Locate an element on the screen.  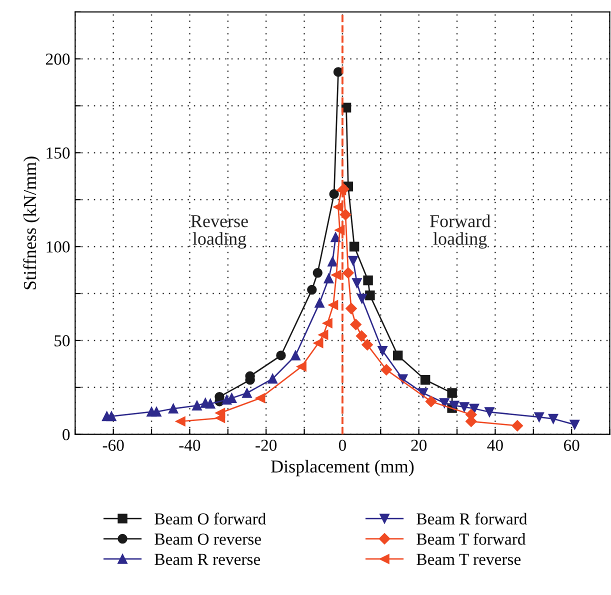
x-tick-label: -40 is located at coordinates (189, 445).